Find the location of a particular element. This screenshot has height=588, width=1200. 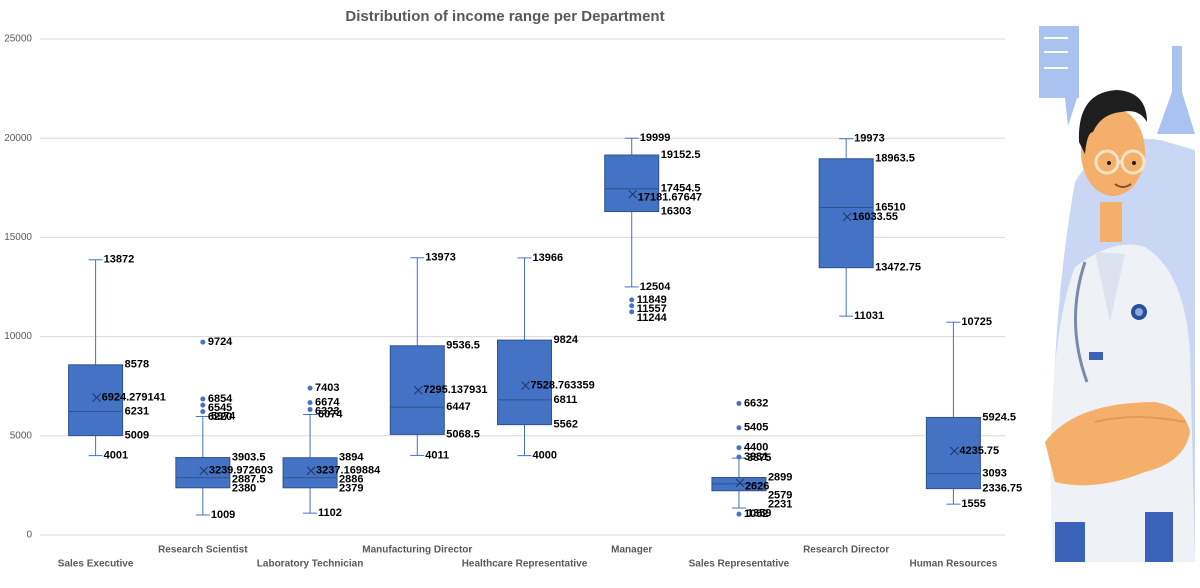

data-label: 9536.5 is located at coordinates (463, 346).